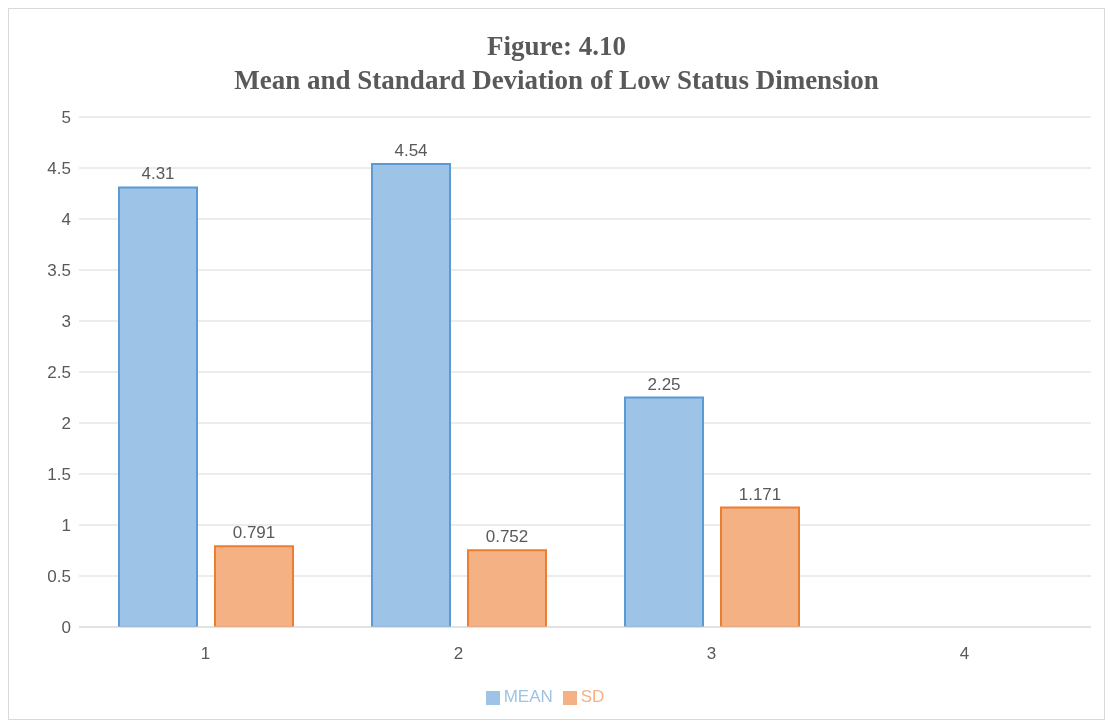  I want to click on y-tick-label: 5, so click(66, 118).